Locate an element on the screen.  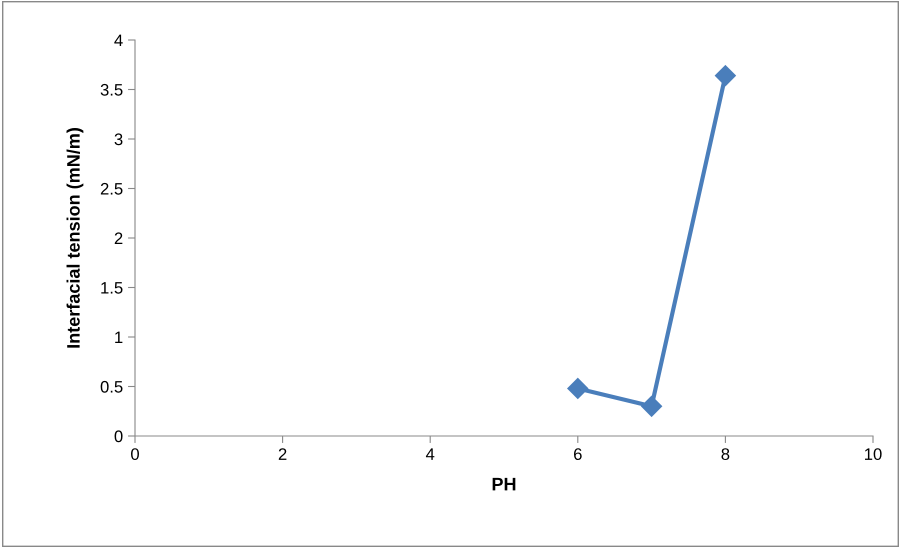
y-tick-label: 2.5 is located at coordinates (111, 188).